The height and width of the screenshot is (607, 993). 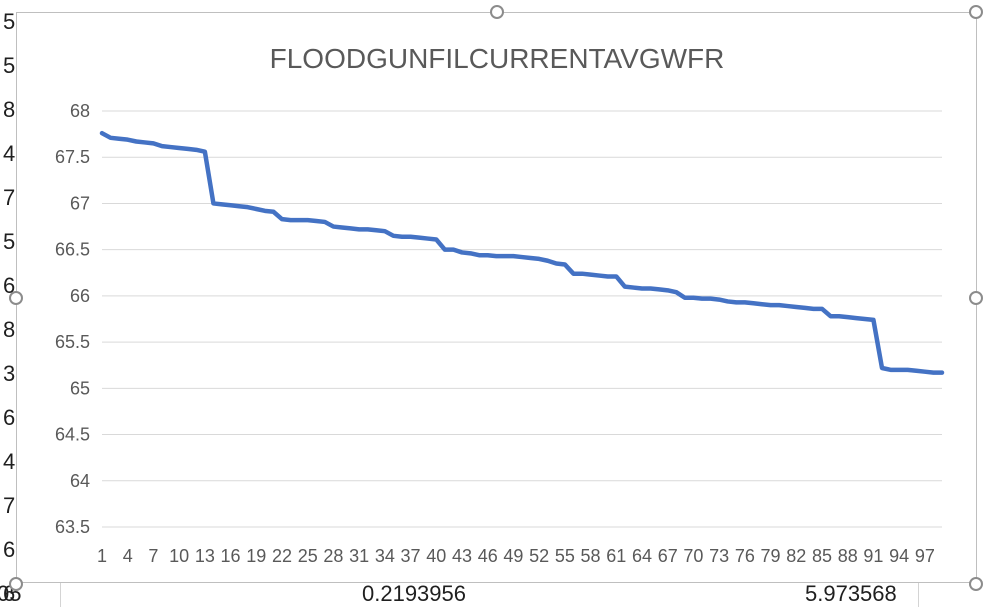 I want to click on x-tick-label: 76, so click(x=745, y=556).